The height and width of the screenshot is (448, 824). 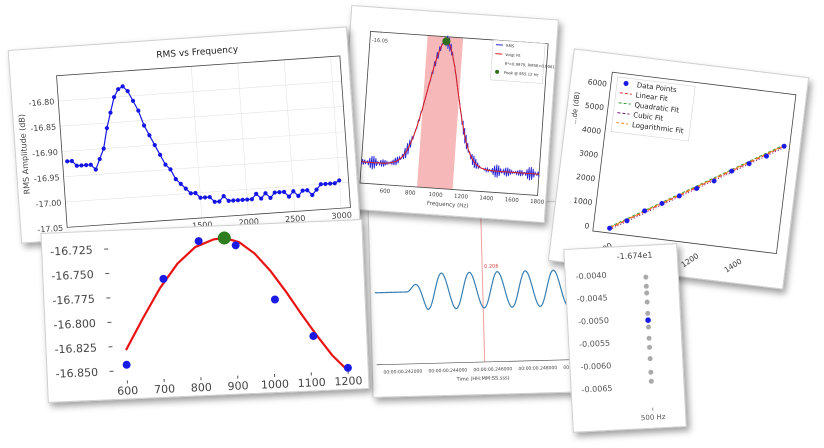 I want to click on y-tick-label: -16.850, so click(x=76, y=373).